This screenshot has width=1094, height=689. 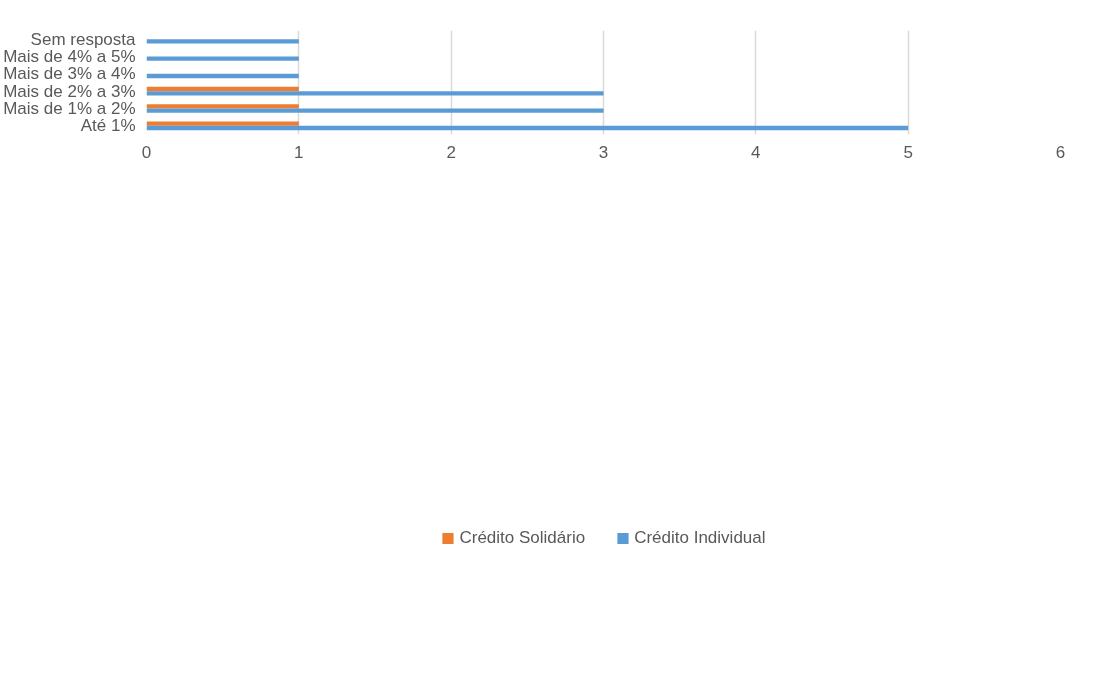 What do you see at coordinates (603, 152) in the screenshot?
I see `x-tick-label: 3` at bounding box center [603, 152].